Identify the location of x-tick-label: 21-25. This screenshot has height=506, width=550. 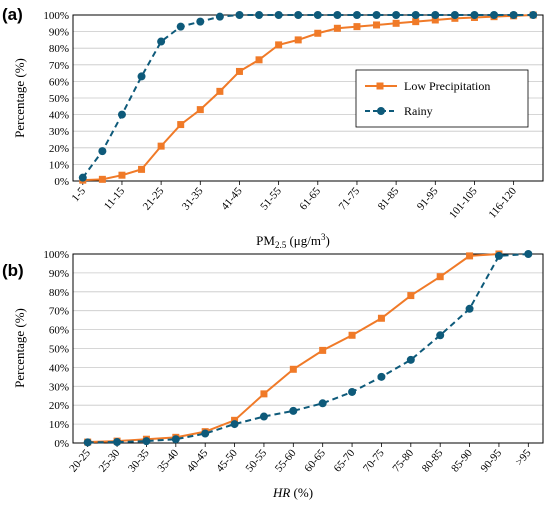
(154, 199).